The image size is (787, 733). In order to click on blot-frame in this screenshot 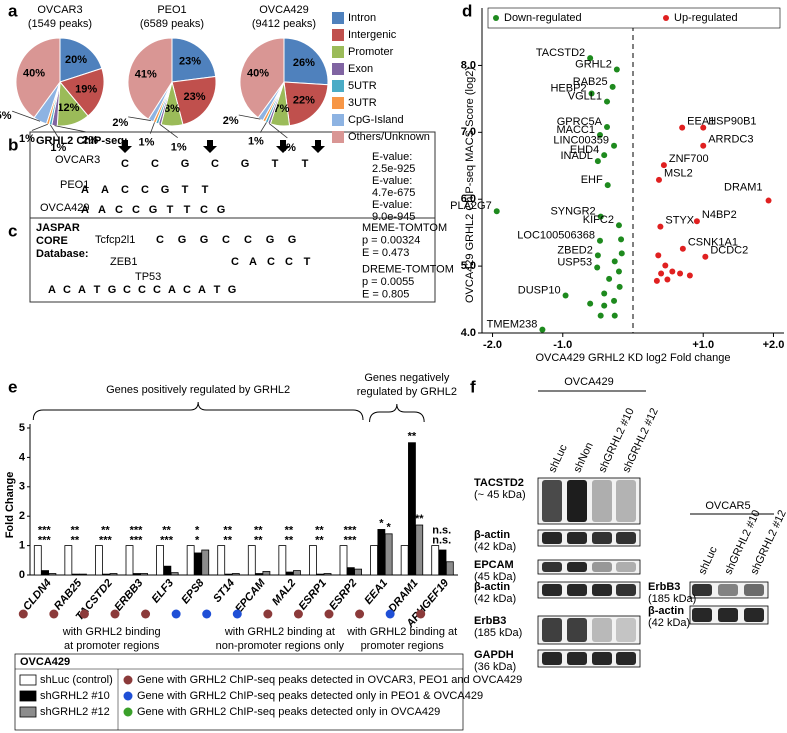, I will do `click(589, 567)`.